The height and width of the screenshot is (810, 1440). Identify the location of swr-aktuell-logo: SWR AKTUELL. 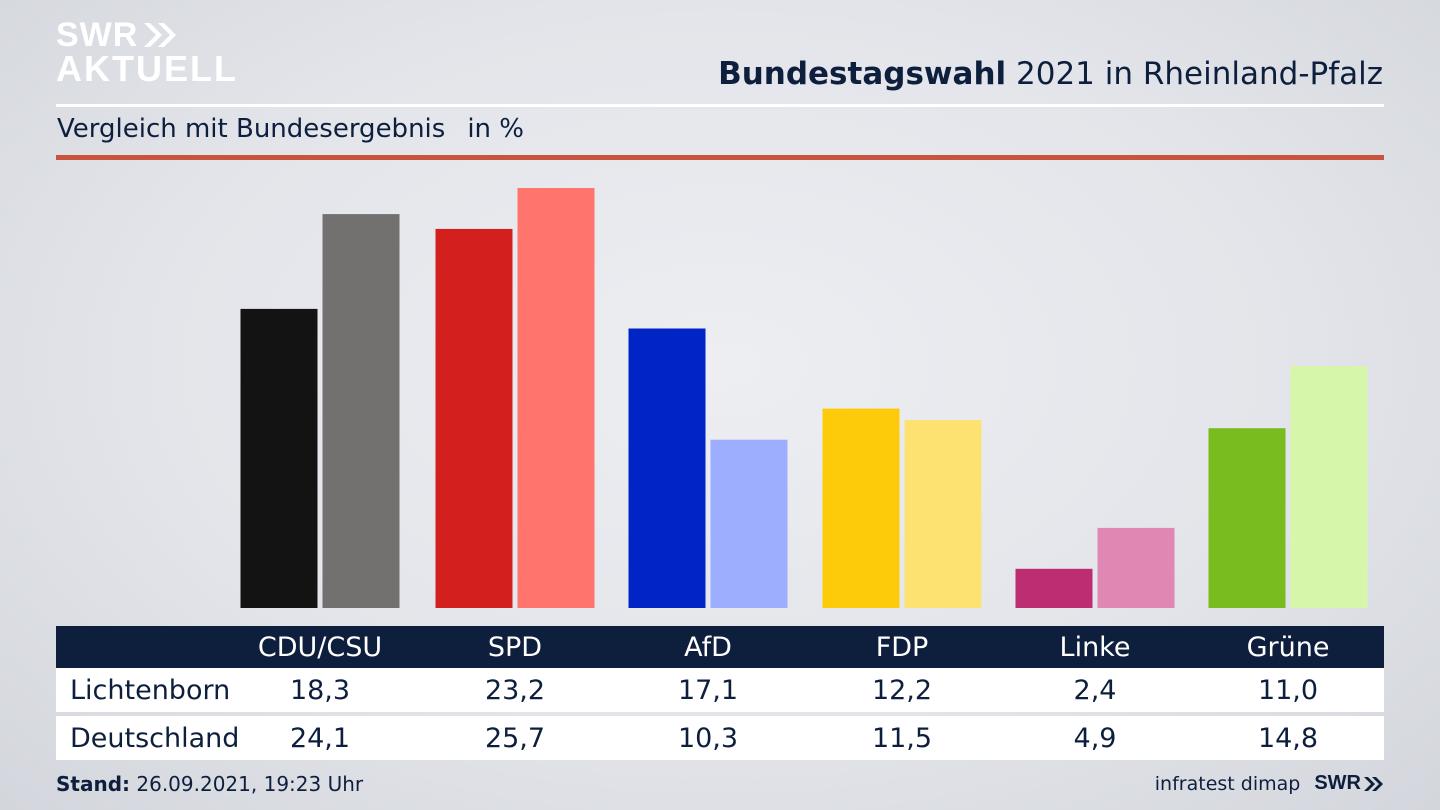
(147, 52).